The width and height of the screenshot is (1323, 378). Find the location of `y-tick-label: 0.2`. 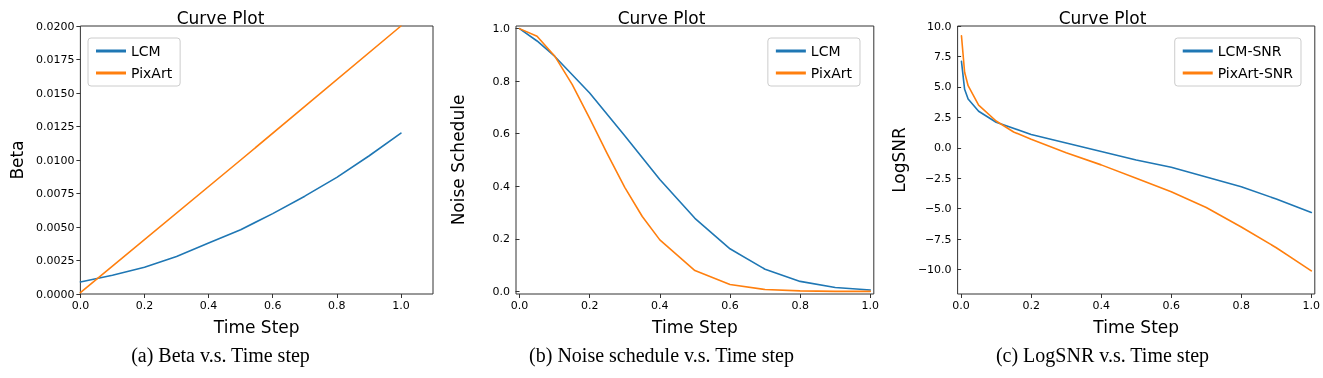

y-tick-label: 0.2 is located at coordinates (501, 239).